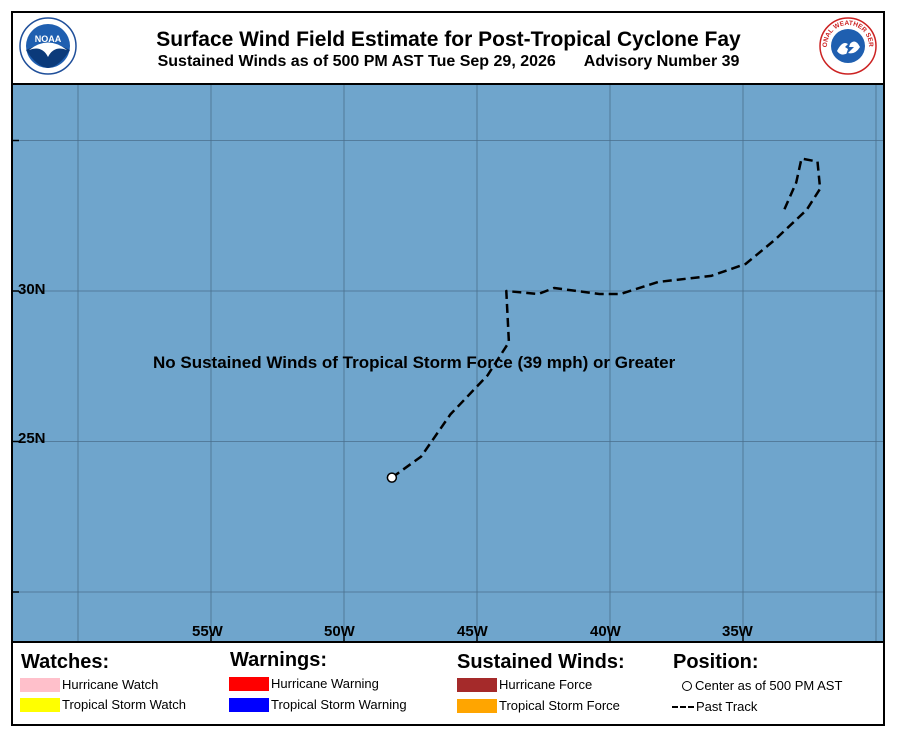 The image size is (897, 738). I want to click on hurricane-watch-swatch, so click(40, 684).